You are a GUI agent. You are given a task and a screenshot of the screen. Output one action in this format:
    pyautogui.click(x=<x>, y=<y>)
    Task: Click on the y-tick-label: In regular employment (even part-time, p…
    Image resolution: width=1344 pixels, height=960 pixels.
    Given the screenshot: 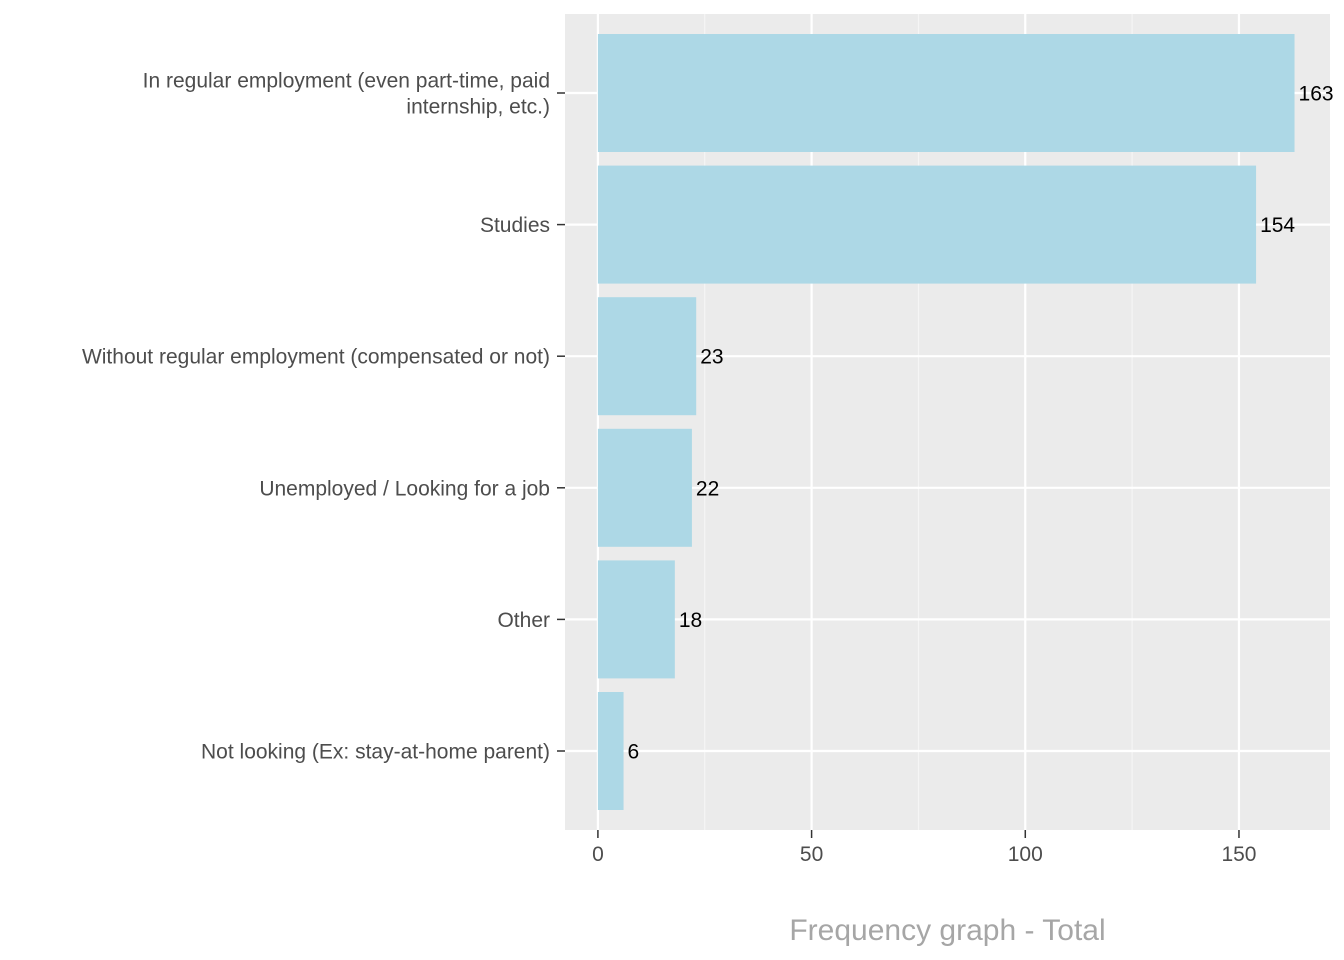 What is the action you would take?
    pyautogui.click(x=346, y=94)
    